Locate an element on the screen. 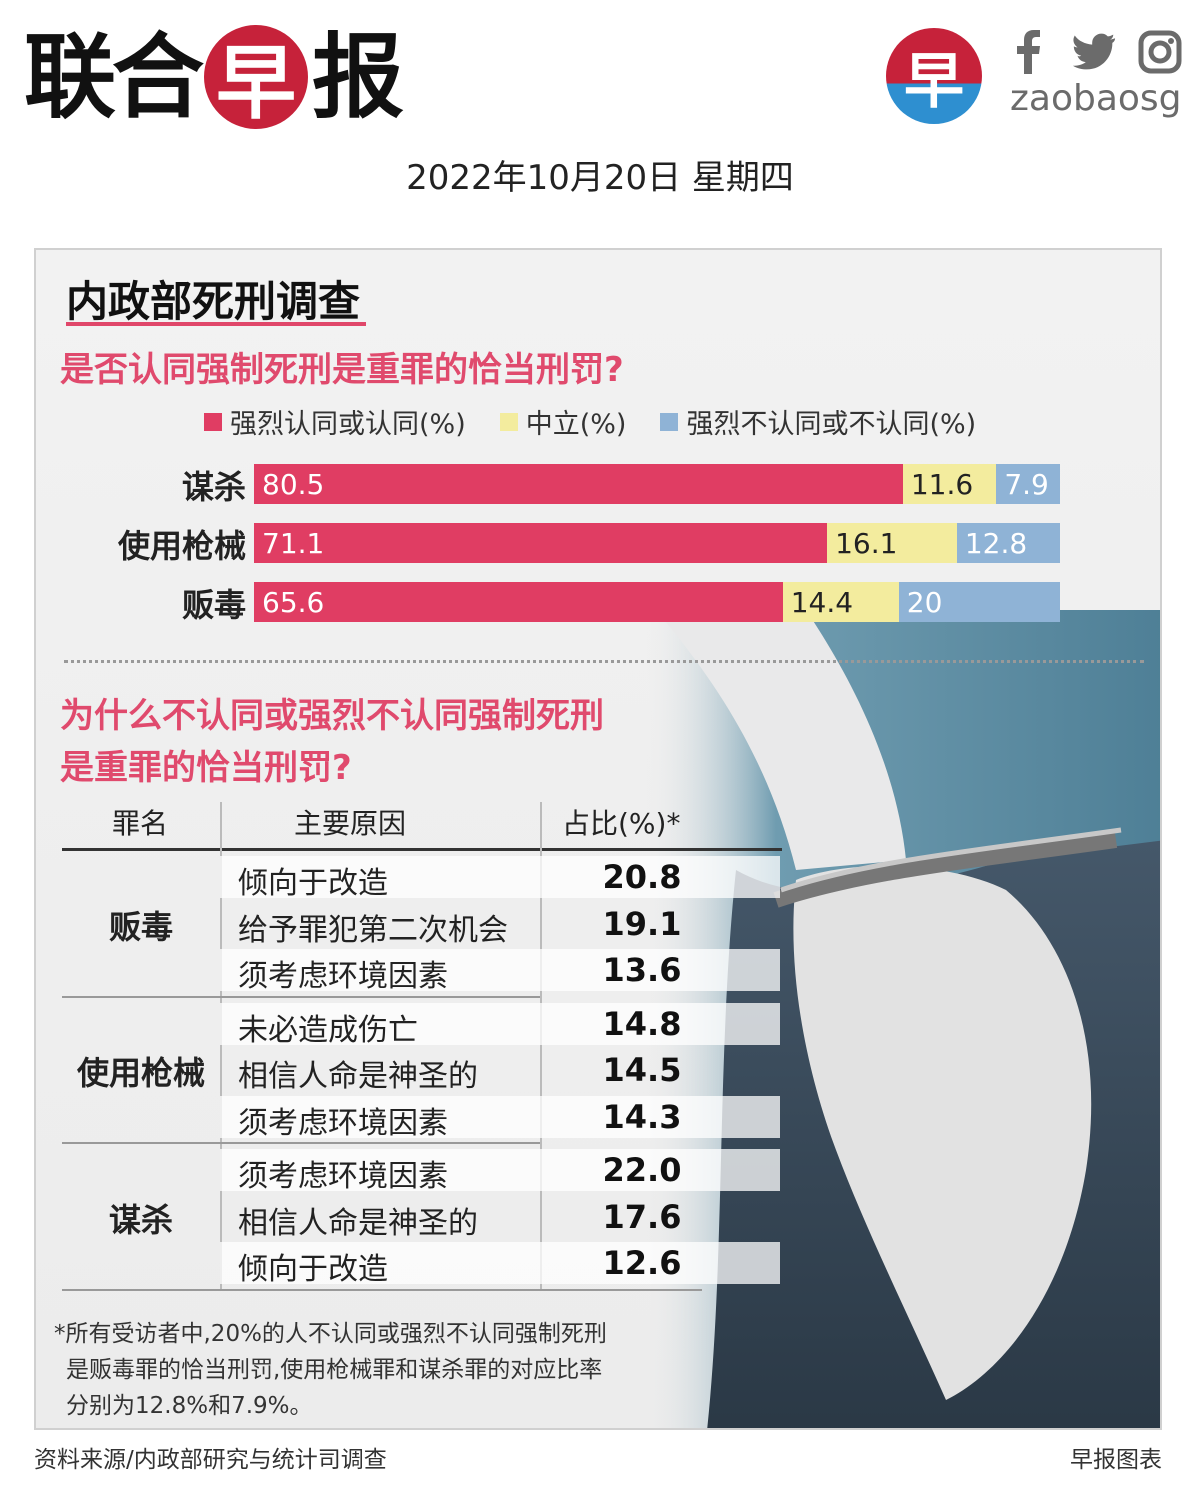  footnote-line: 是贩毒罪的恰当刑罚,使用枪械罪和谋杀罪的对应比率 is located at coordinates (334, 1370).